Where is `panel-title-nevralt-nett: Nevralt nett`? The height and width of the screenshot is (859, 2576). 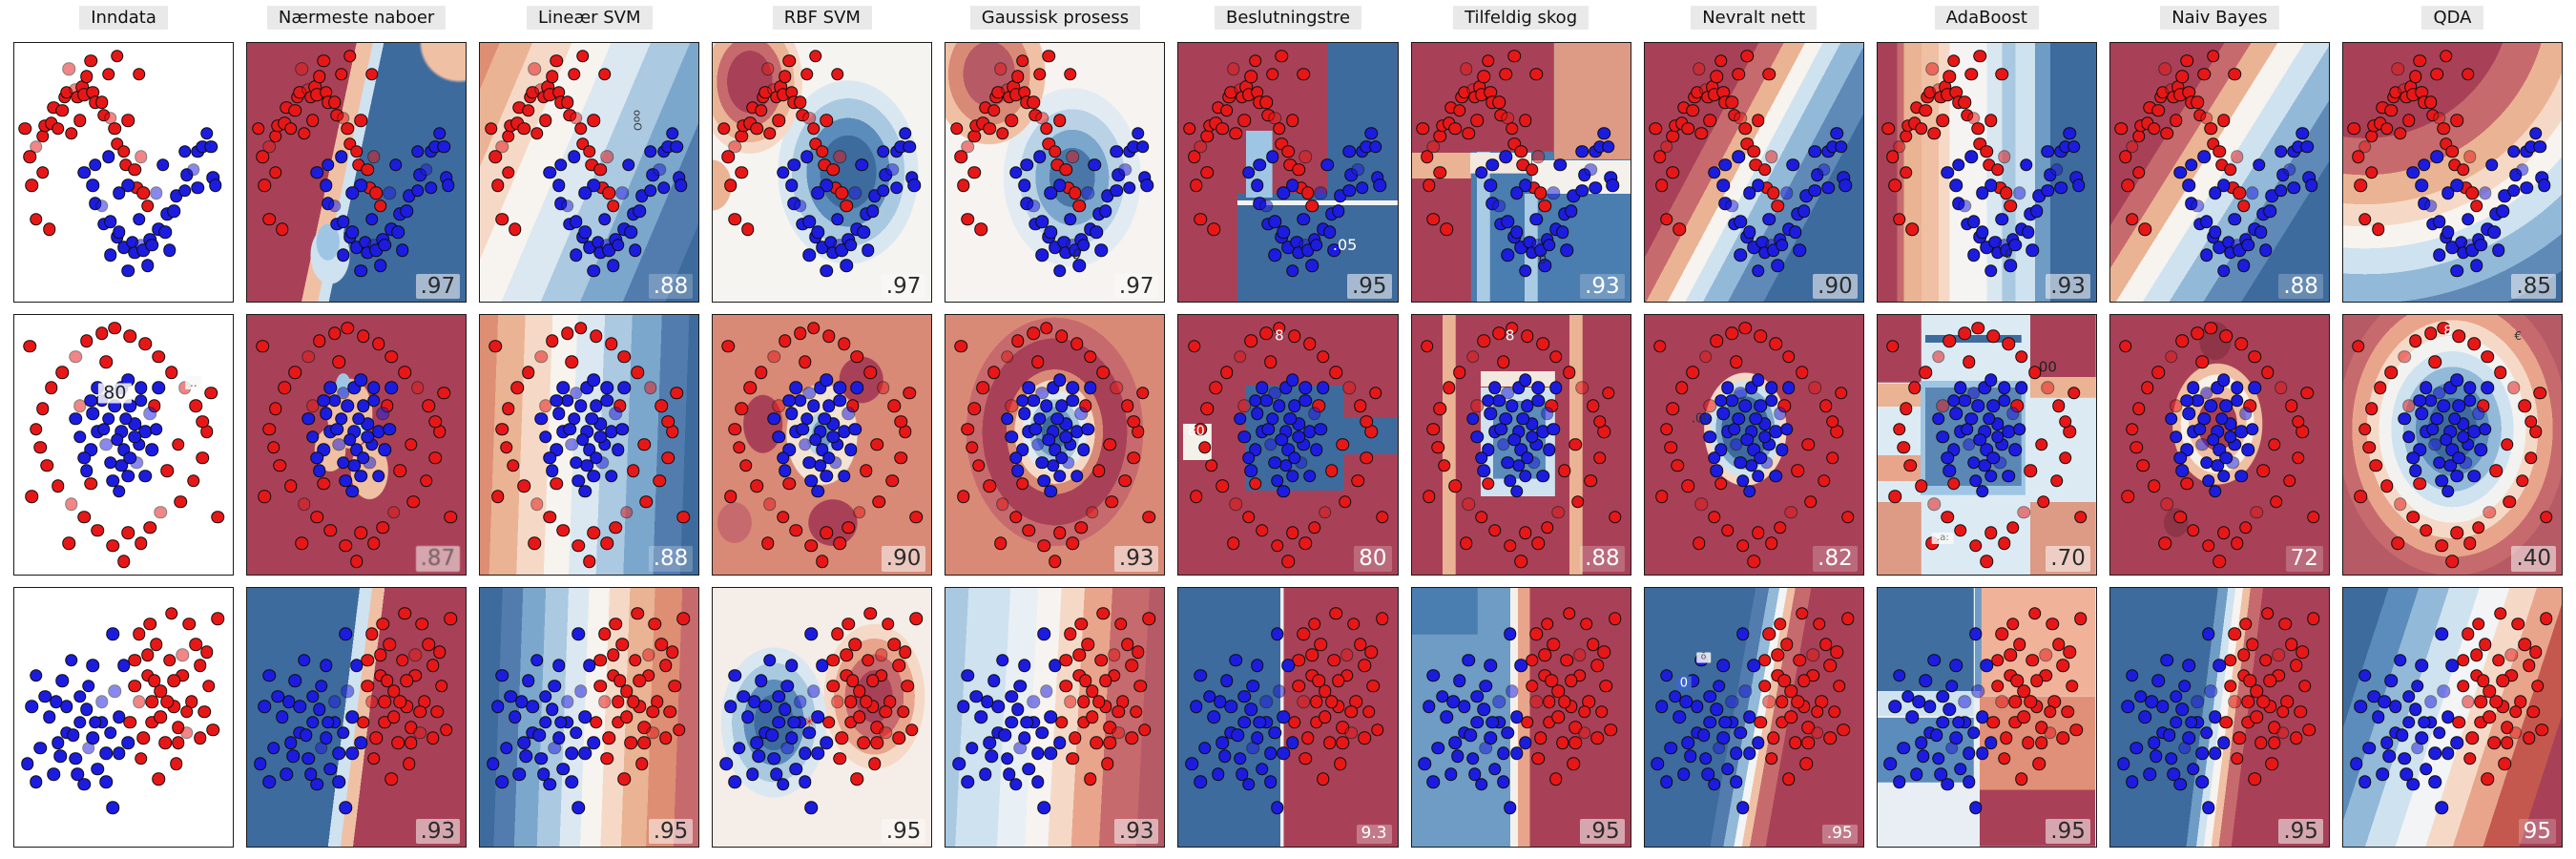 panel-title-nevralt-nett: Nevralt nett is located at coordinates (1754, 18).